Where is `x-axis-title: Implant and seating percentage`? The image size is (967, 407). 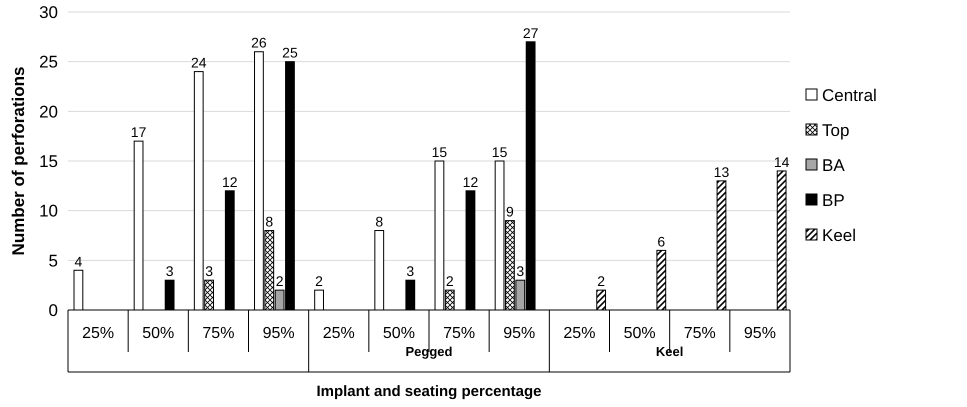
x-axis-title: Implant and seating percentage is located at coordinates (429, 391).